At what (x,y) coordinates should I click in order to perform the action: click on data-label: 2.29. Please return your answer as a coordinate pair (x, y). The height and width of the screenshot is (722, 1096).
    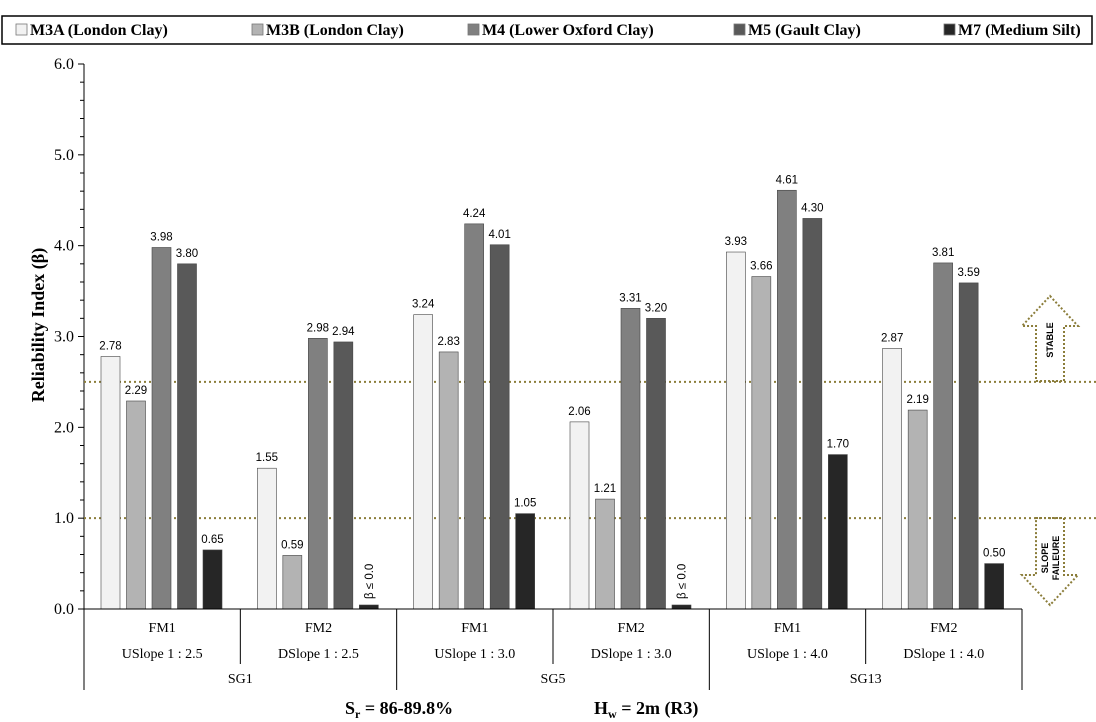
    Looking at the image, I should click on (136, 391).